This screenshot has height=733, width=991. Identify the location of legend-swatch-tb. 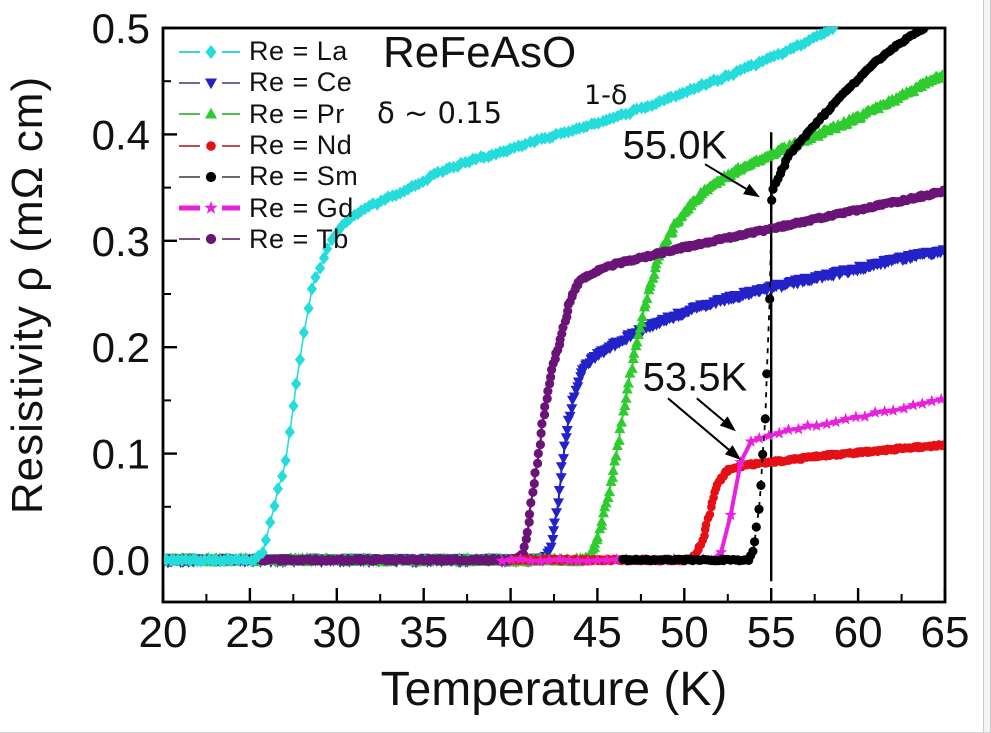
(209, 239).